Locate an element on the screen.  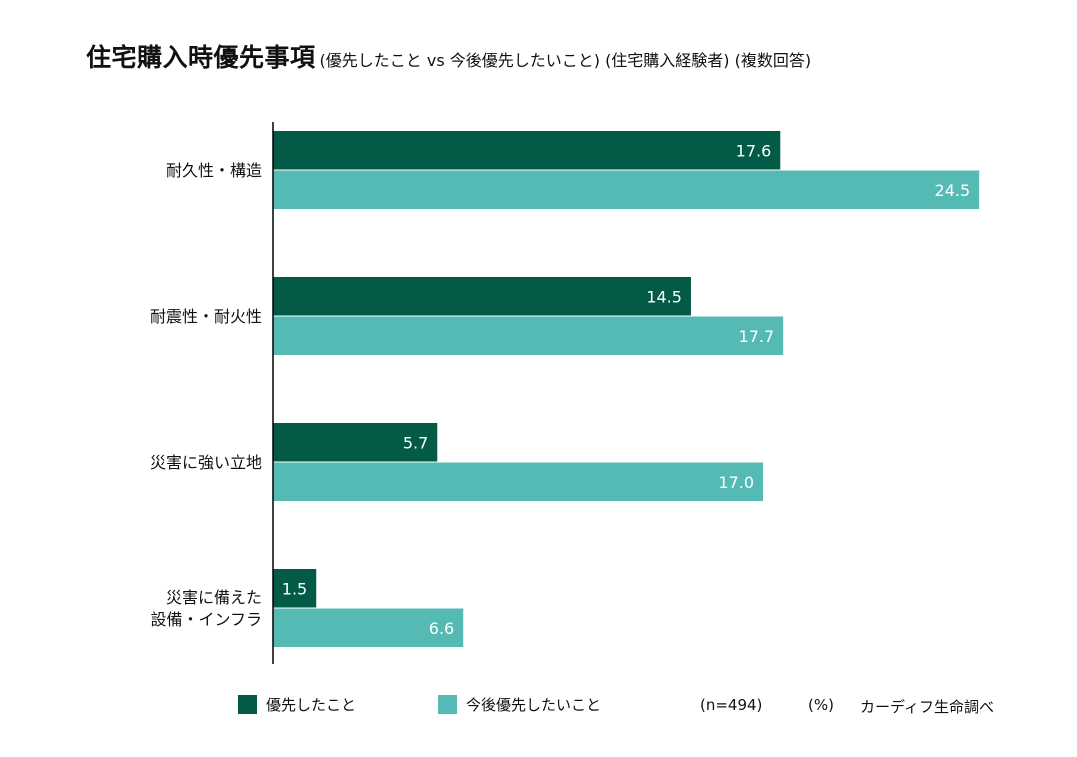
data-label-4-series-2: 6.6 is located at coordinates (441, 628).